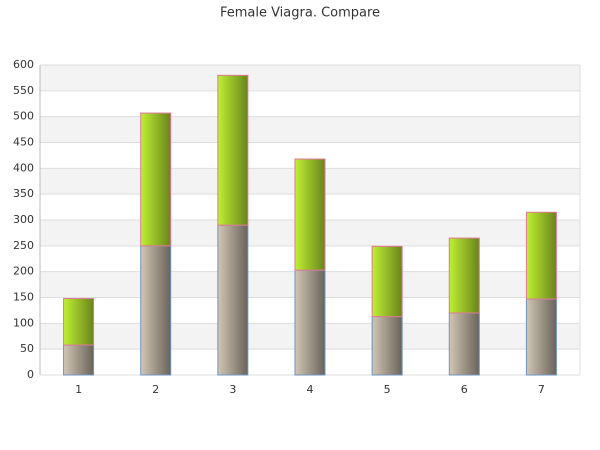 This screenshot has width=600, height=450. Describe the element at coordinates (23, 116) in the screenshot. I see `y-tick-label: 500` at that location.